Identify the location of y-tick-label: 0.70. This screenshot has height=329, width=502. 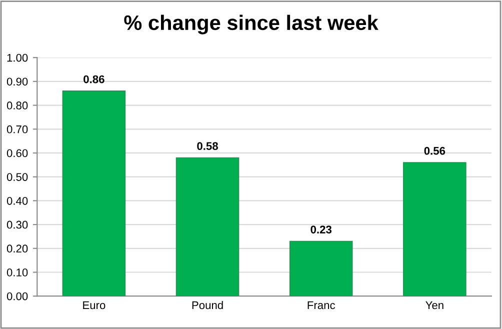
(17, 129).